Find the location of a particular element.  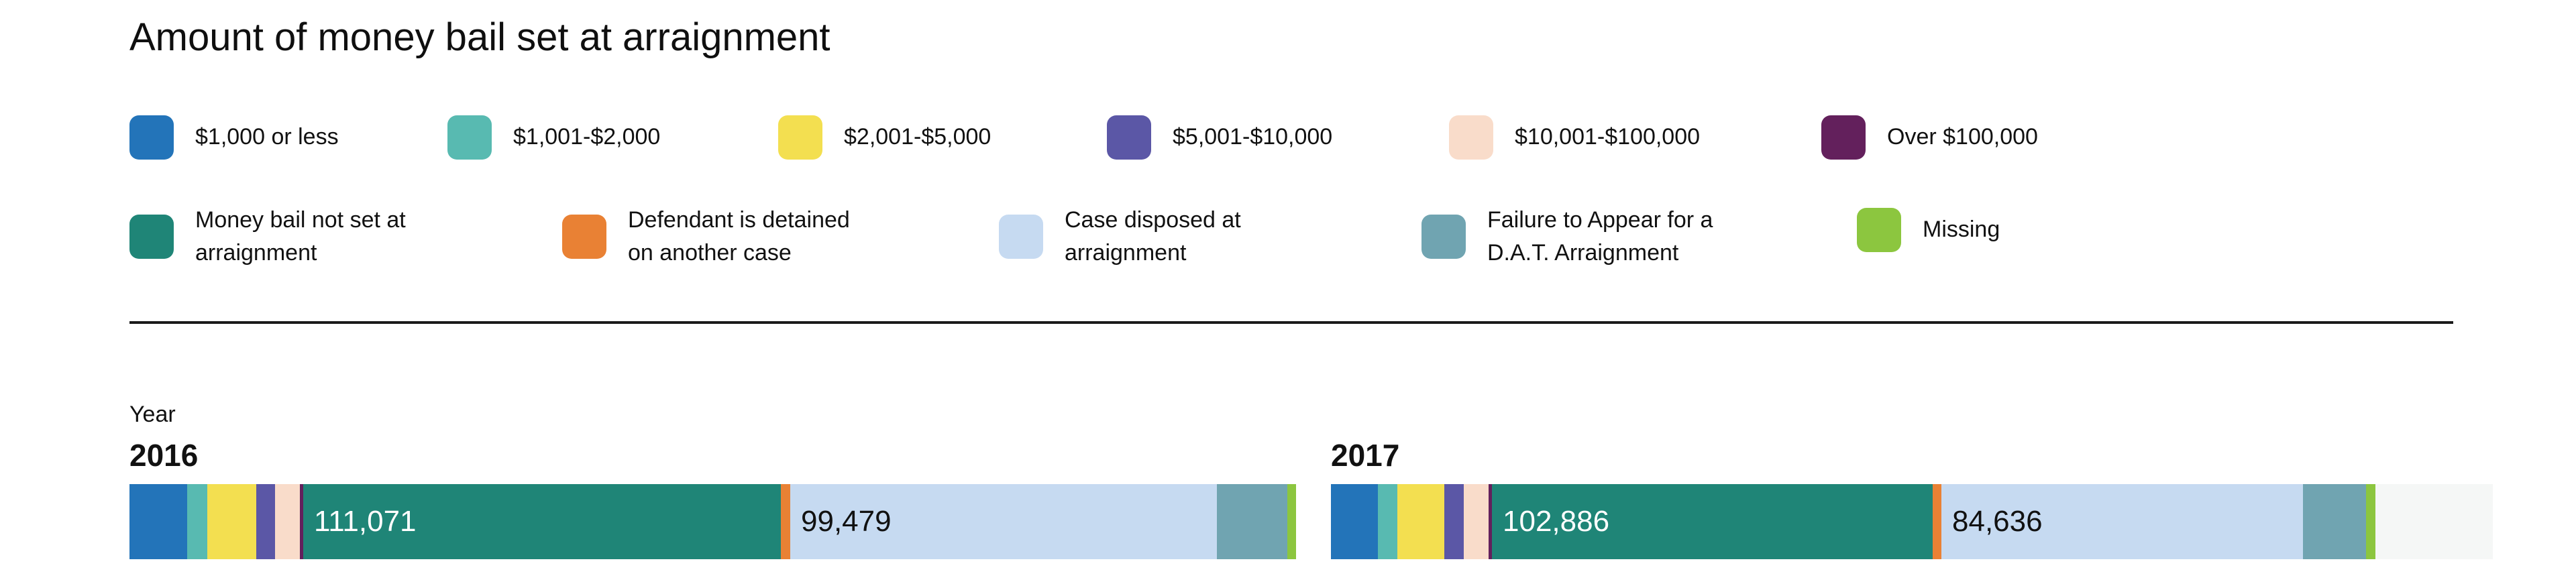

bar-value-label: 111,071 is located at coordinates (365, 521).